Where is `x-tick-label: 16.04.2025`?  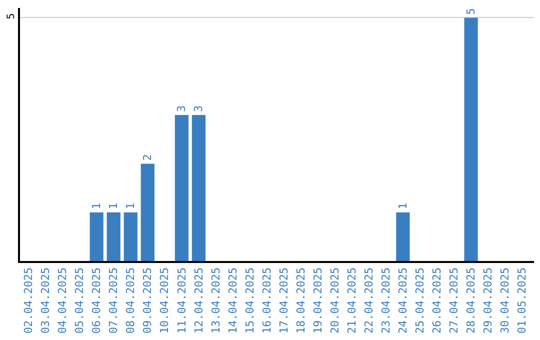 x-tick-label: 16.04.2025 is located at coordinates (267, 300).